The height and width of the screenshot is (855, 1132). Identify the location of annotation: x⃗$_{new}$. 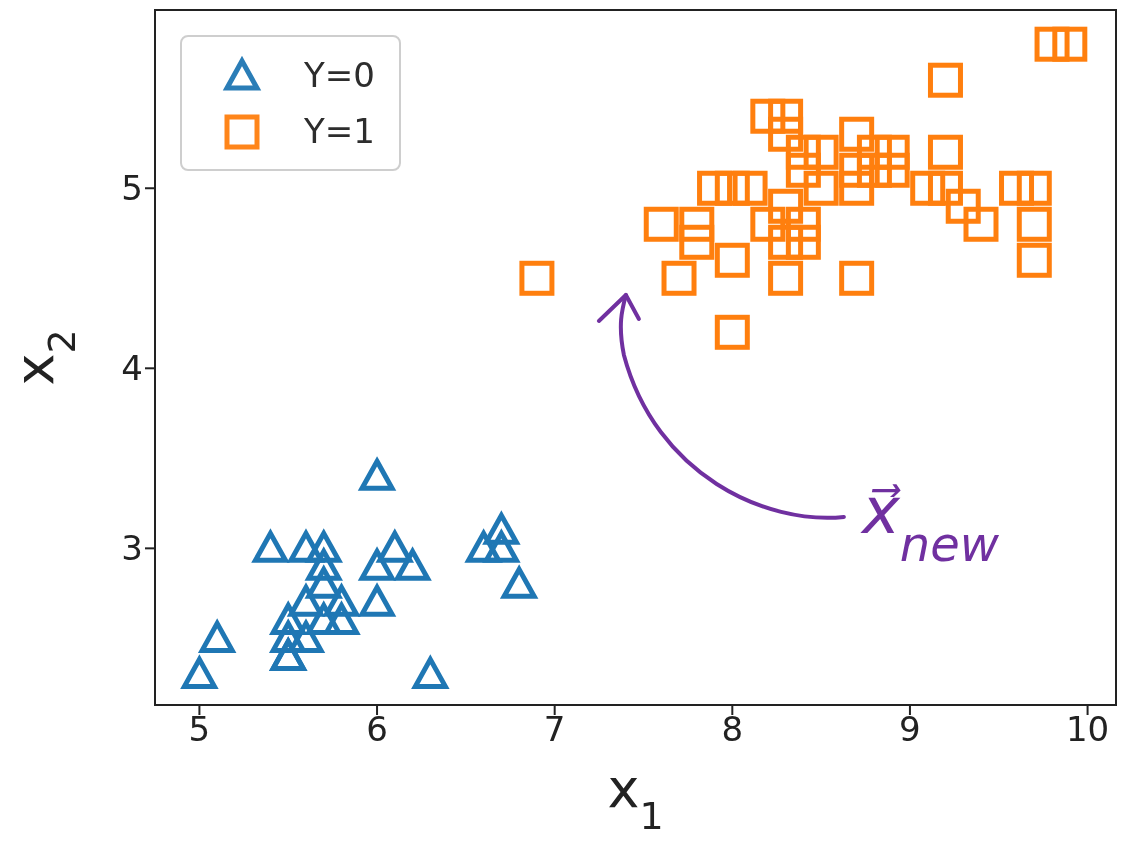
(929, 522).